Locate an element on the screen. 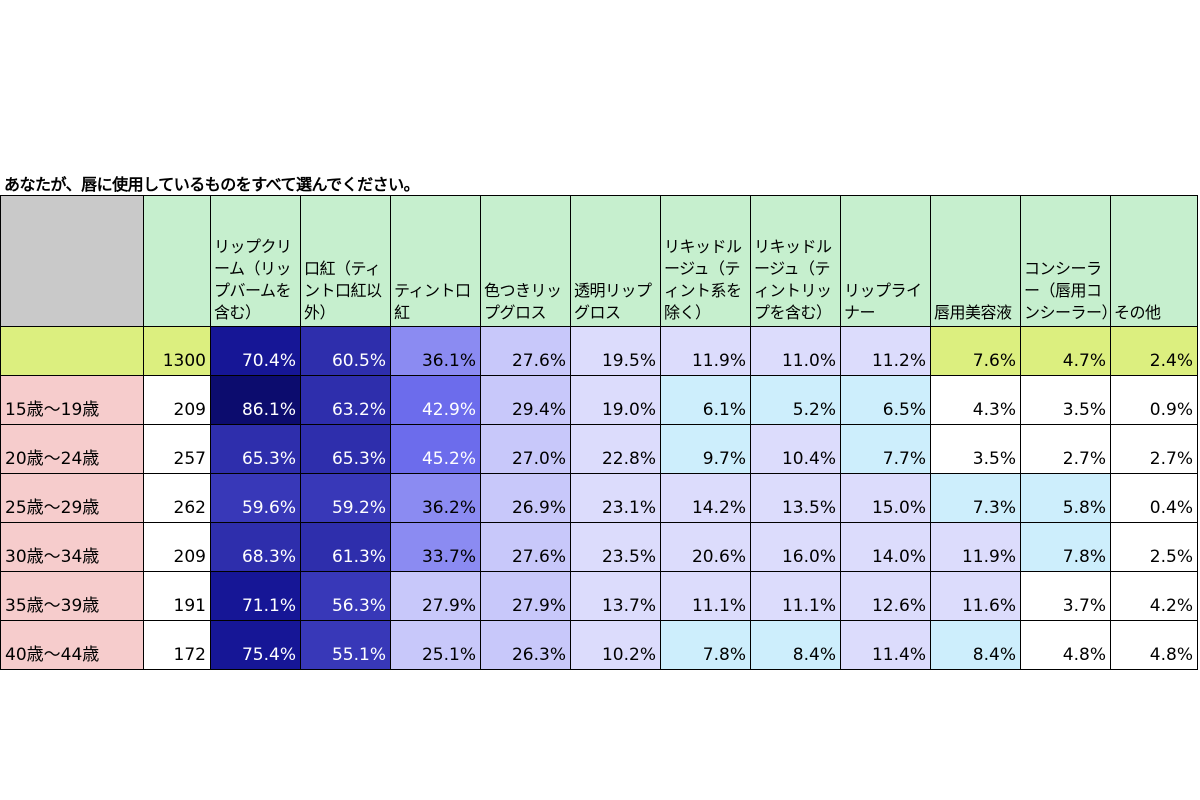 The width and height of the screenshot is (1200, 800). value-cell: 2.5% is located at coordinates (1154, 547).